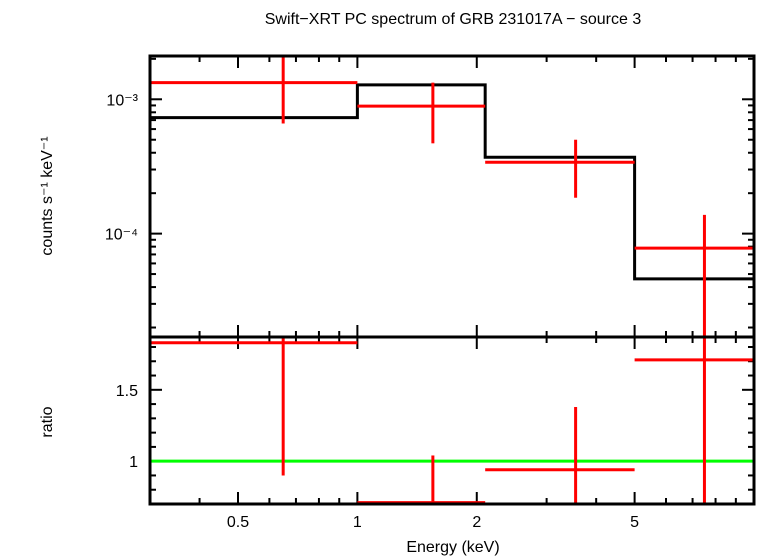 This screenshot has height=556, width=758. Describe the element at coordinates (121, 235) in the screenshot. I see `y-tick-label-spectrum: 10⁻⁴` at that location.